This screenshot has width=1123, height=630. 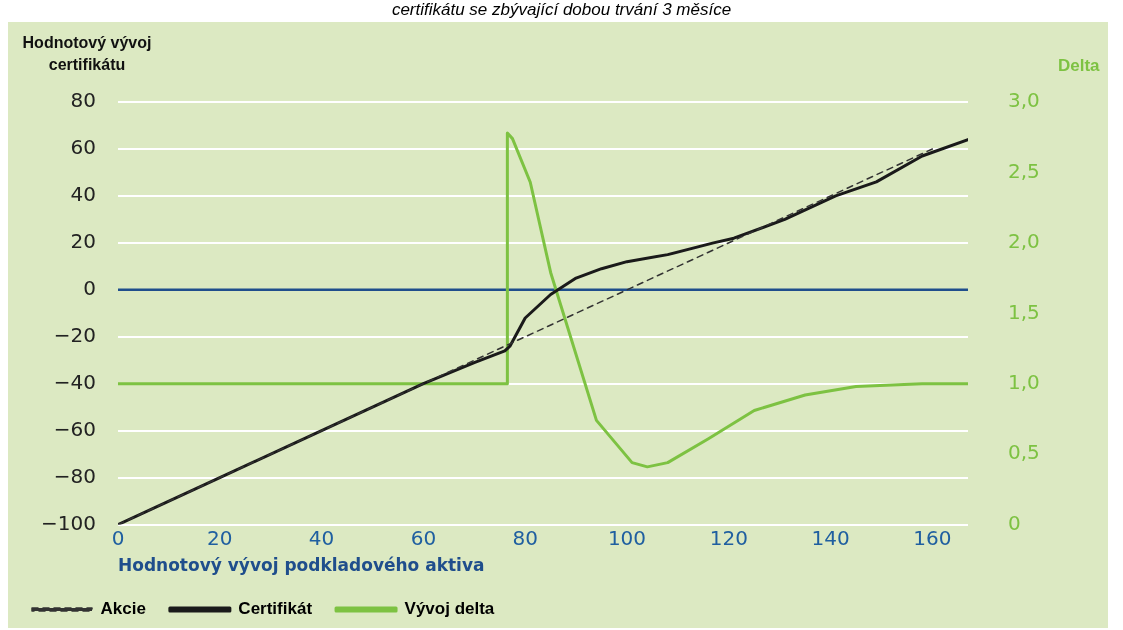 What do you see at coordinates (525, 537) in the screenshot?
I see `x-tick-label: 80` at bounding box center [525, 537].